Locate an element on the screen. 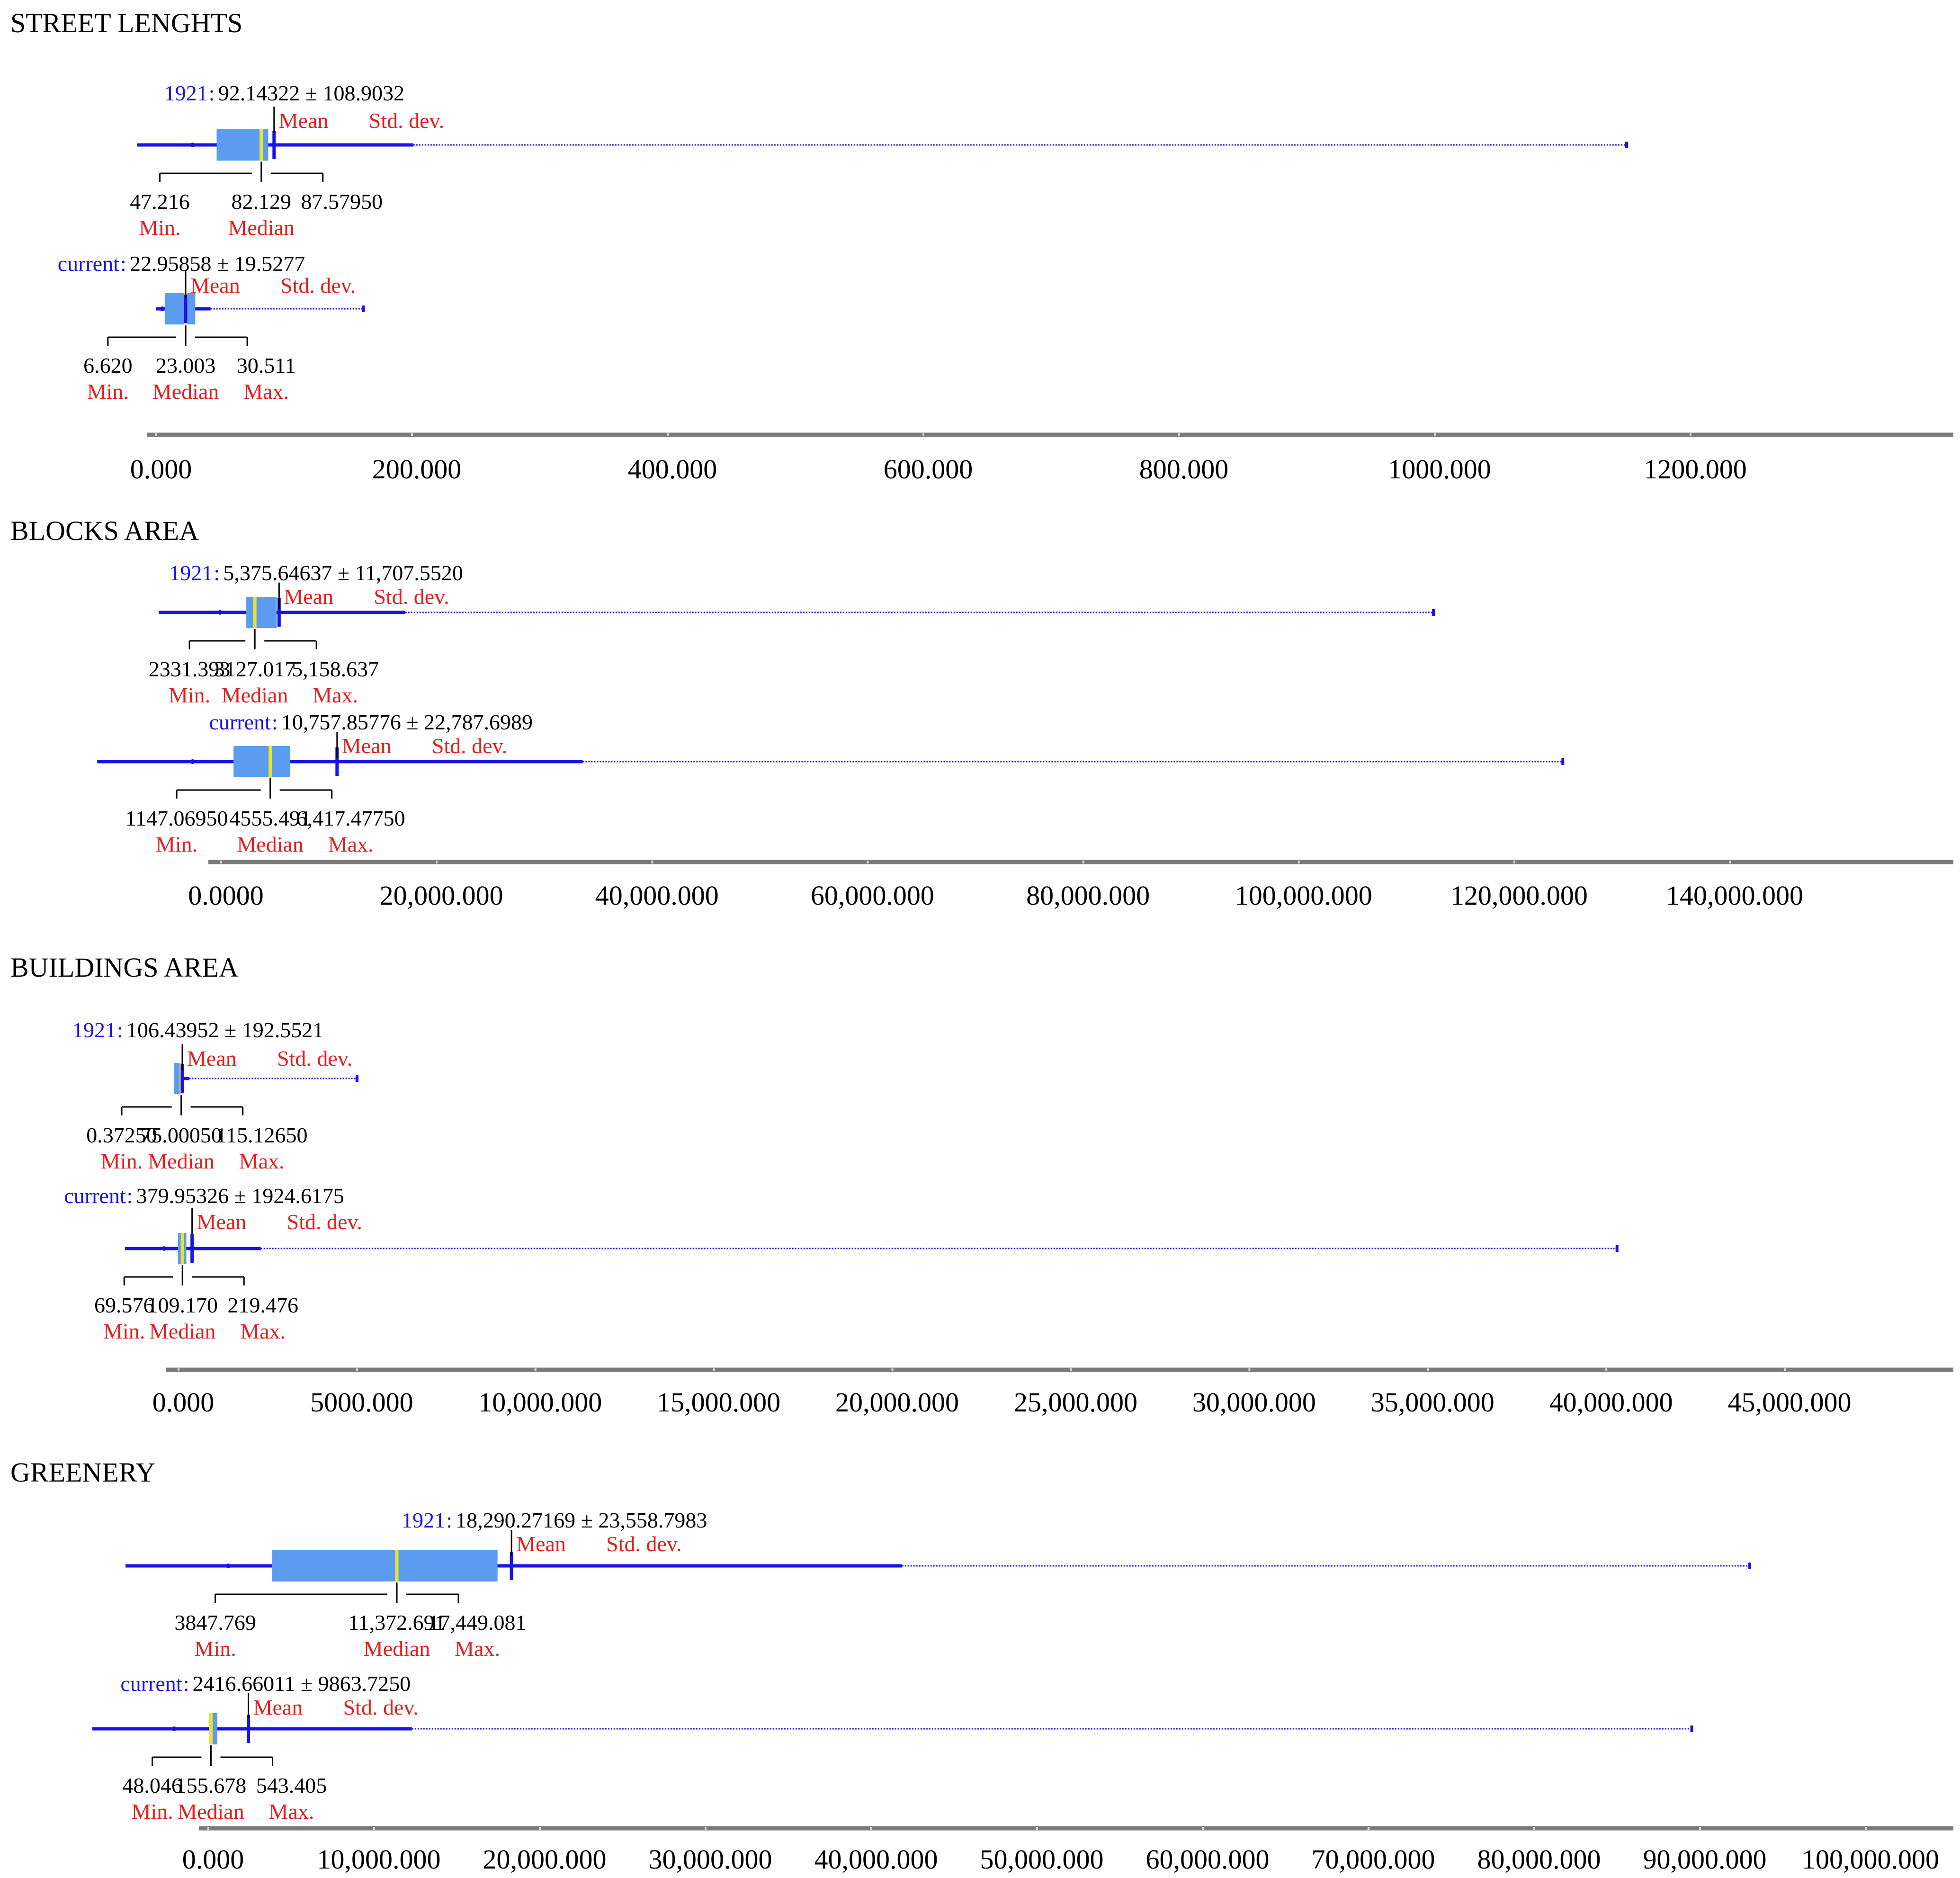  axis-tick-label: 120,000.000 is located at coordinates (1519, 895).